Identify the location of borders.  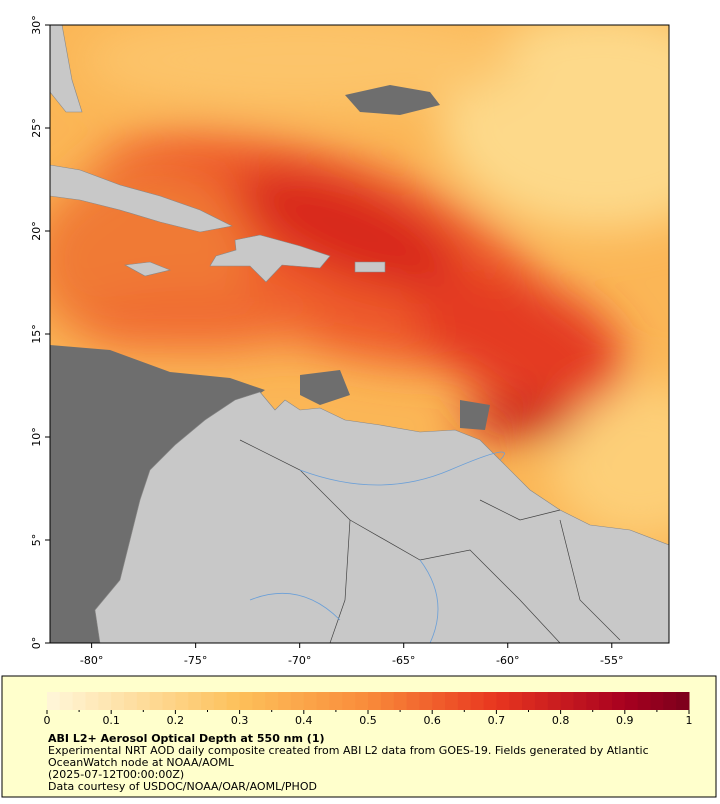
(430, 541).